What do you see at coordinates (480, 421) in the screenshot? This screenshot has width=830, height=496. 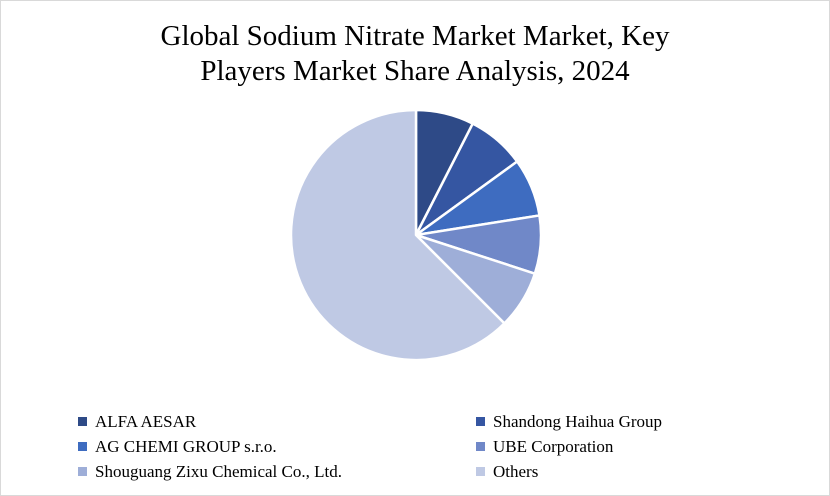 I see `legend-swatch-shandong-haihua` at bounding box center [480, 421].